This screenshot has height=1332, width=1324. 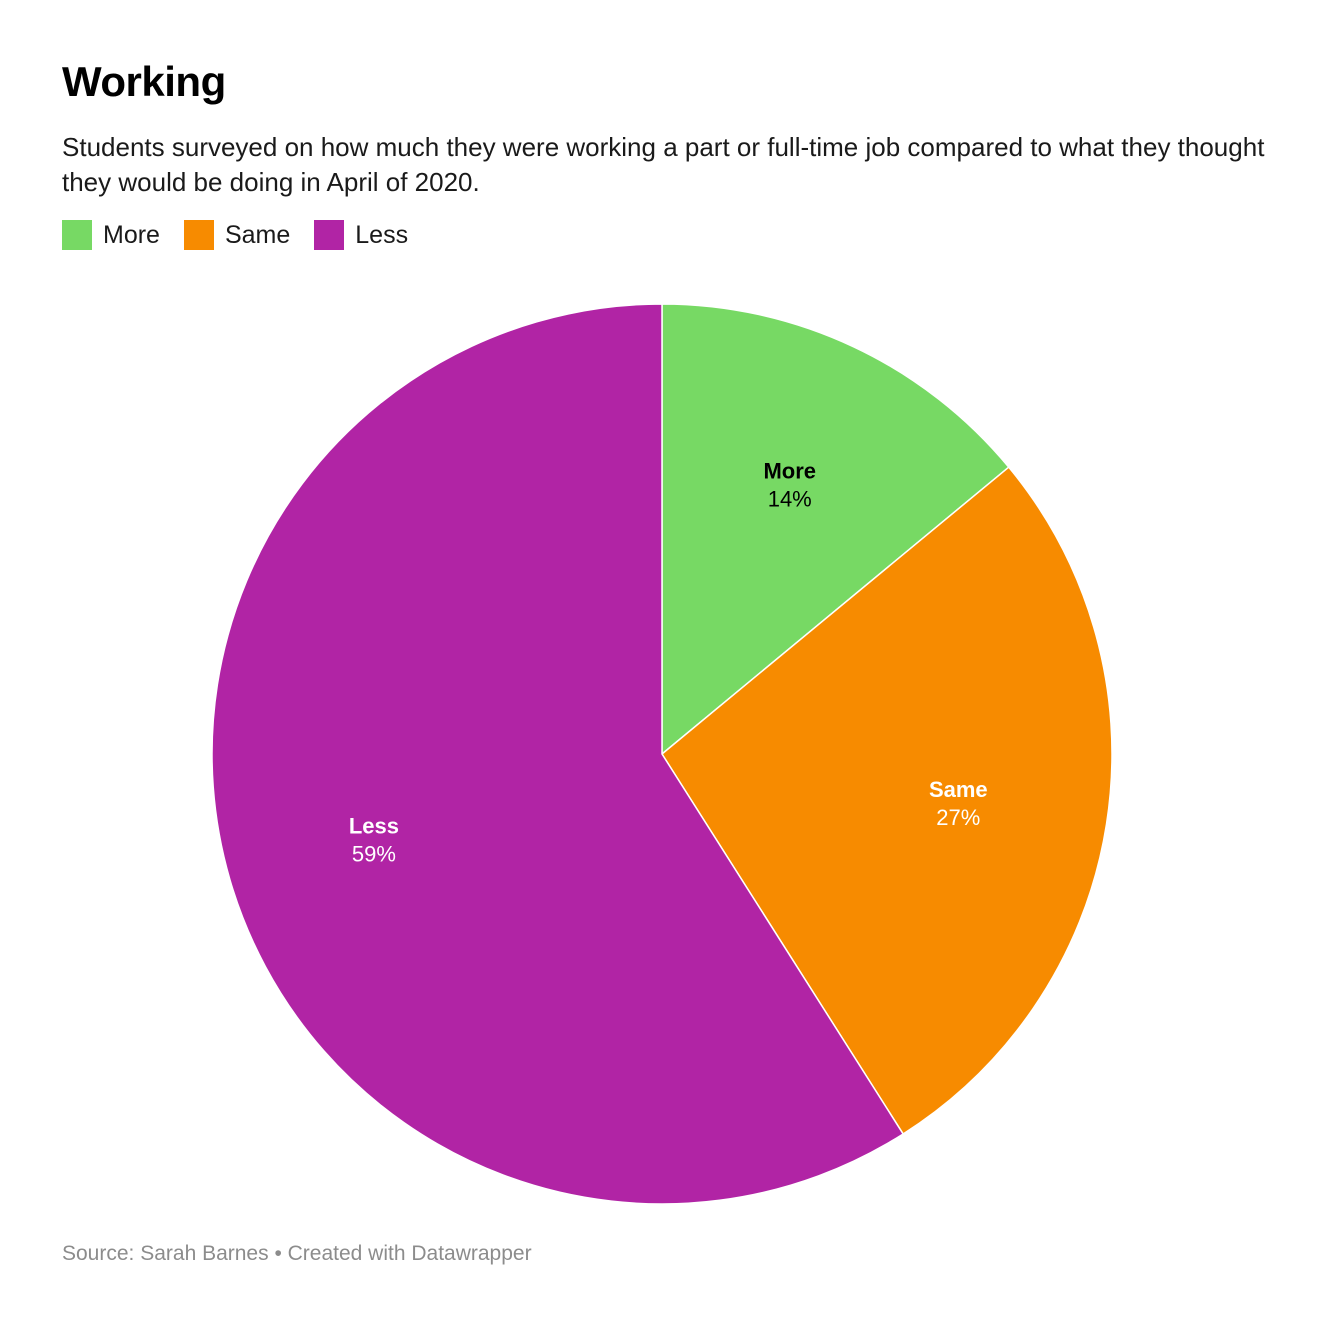 I want to click on slice-label-same: Same, so click(x=958, y=789).